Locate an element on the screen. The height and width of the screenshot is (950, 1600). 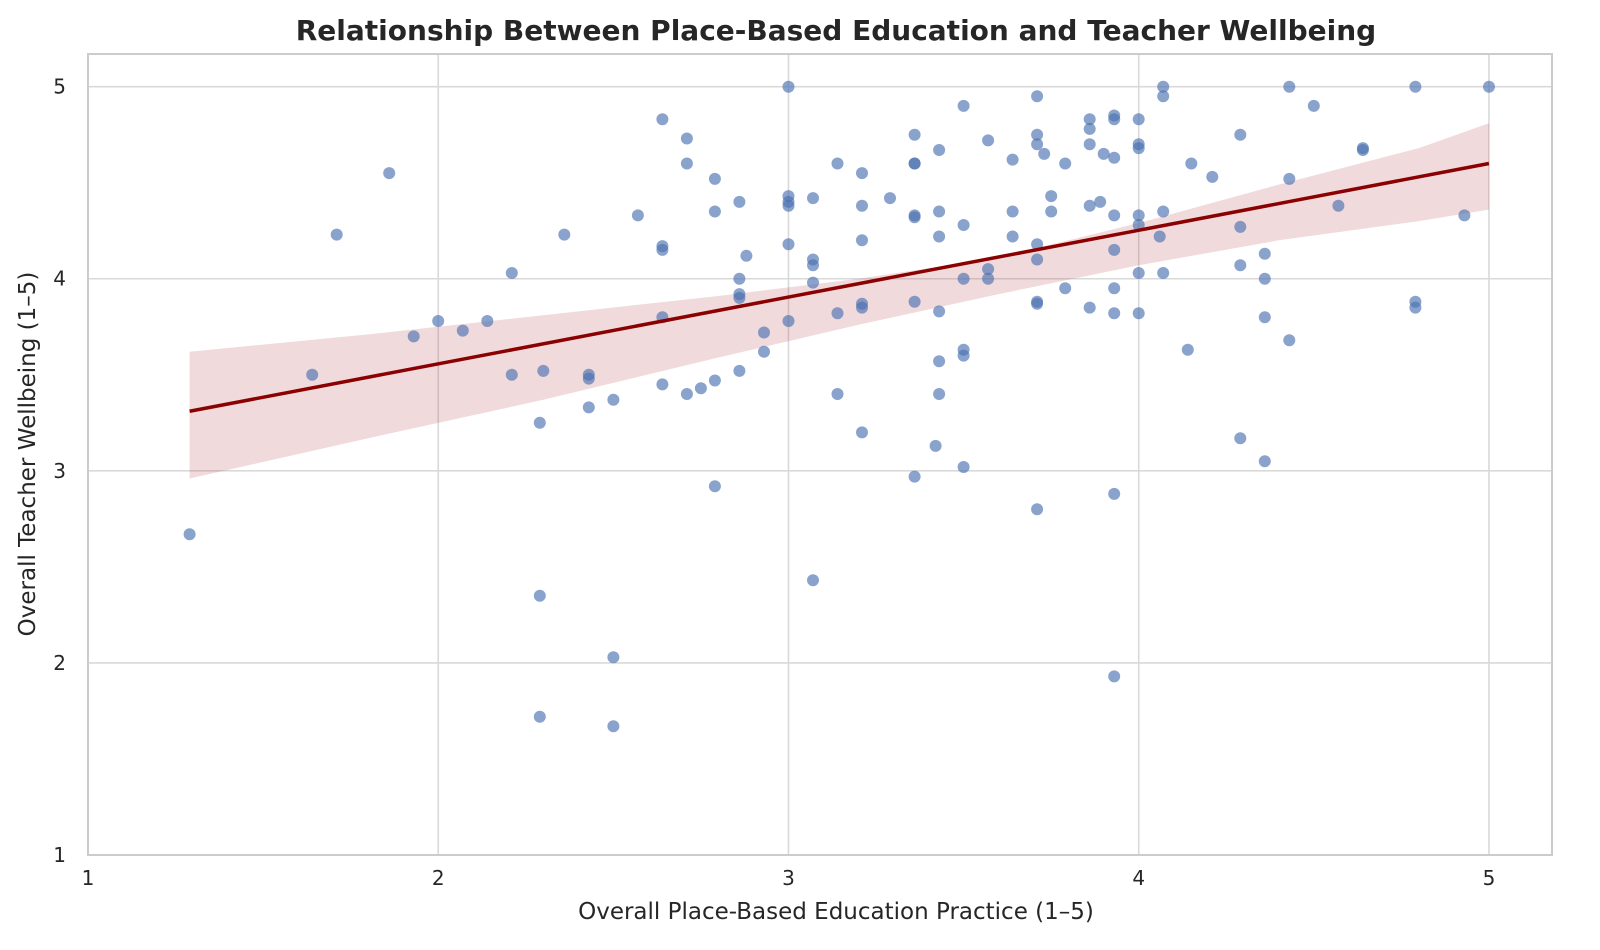
y-tick-label: 3 is located at coordinates (59, 471).